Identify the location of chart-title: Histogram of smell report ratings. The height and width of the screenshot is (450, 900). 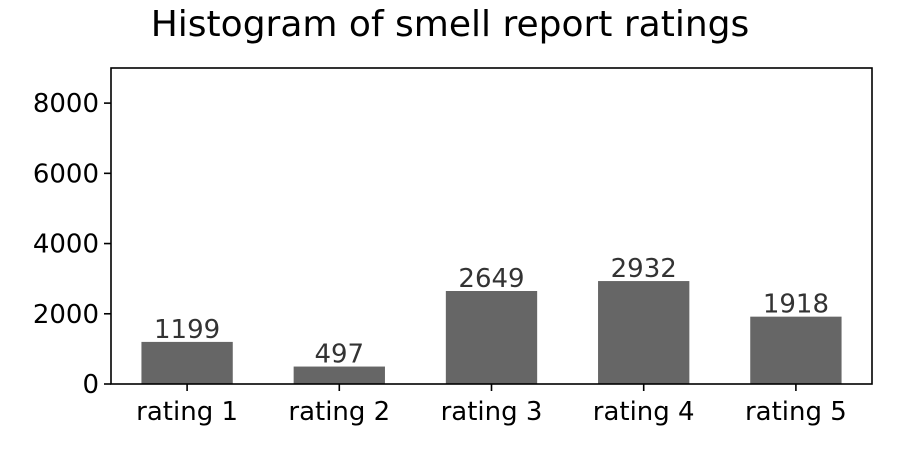
(450, 24).